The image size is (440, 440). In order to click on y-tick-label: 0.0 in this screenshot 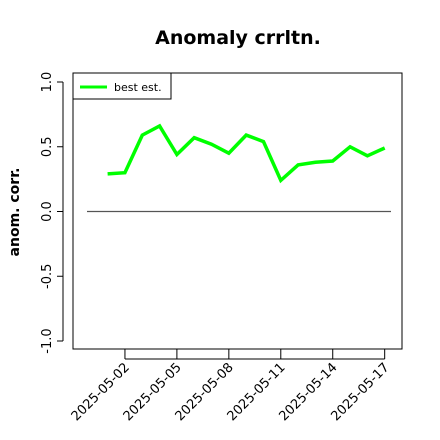, I will do `click(47, 211)`.